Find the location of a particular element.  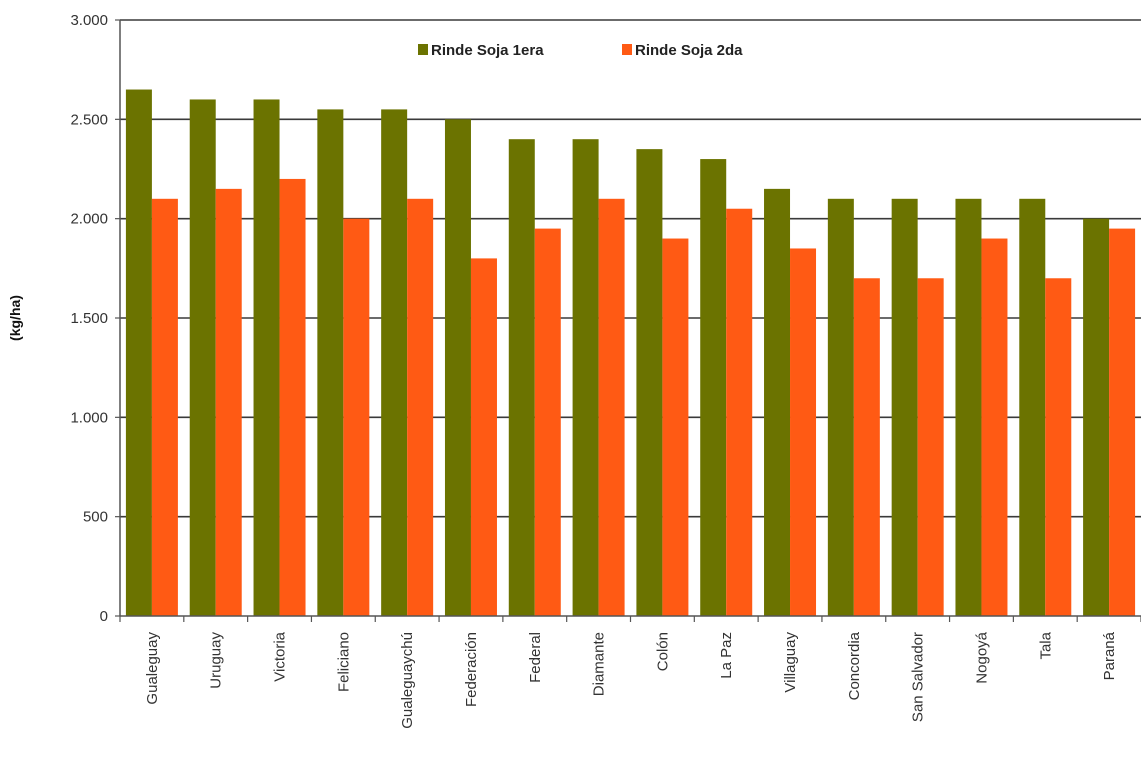

y-tick-labels: 0 500 1.000 1.500 2.000 2.500 3.000 is located at coordinates (89, 318).